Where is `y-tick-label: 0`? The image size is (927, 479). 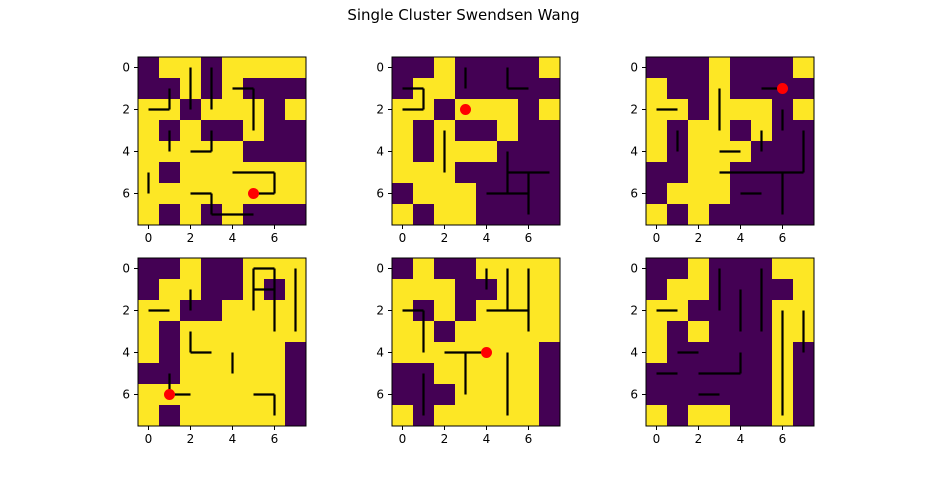 y-tick-label: 0 is located at coordinates (634, 68).